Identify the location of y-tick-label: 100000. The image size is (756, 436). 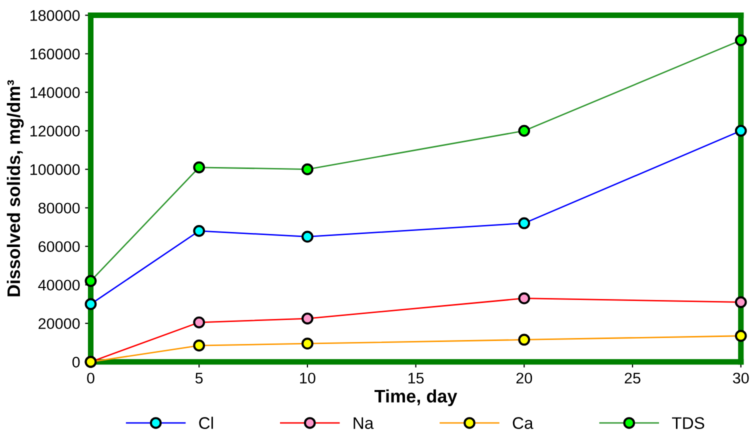
(55, 169).